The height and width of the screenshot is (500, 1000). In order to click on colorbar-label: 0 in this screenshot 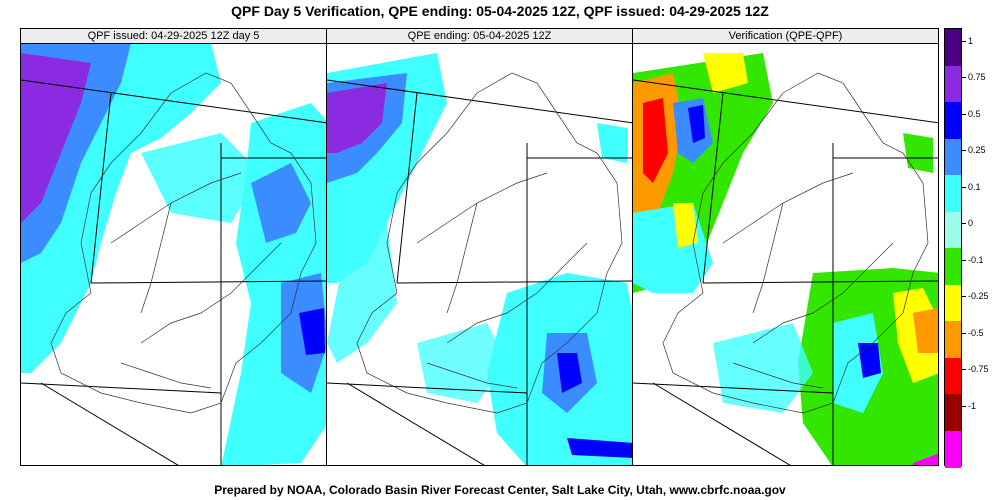, I will do `click(971, 223)`.